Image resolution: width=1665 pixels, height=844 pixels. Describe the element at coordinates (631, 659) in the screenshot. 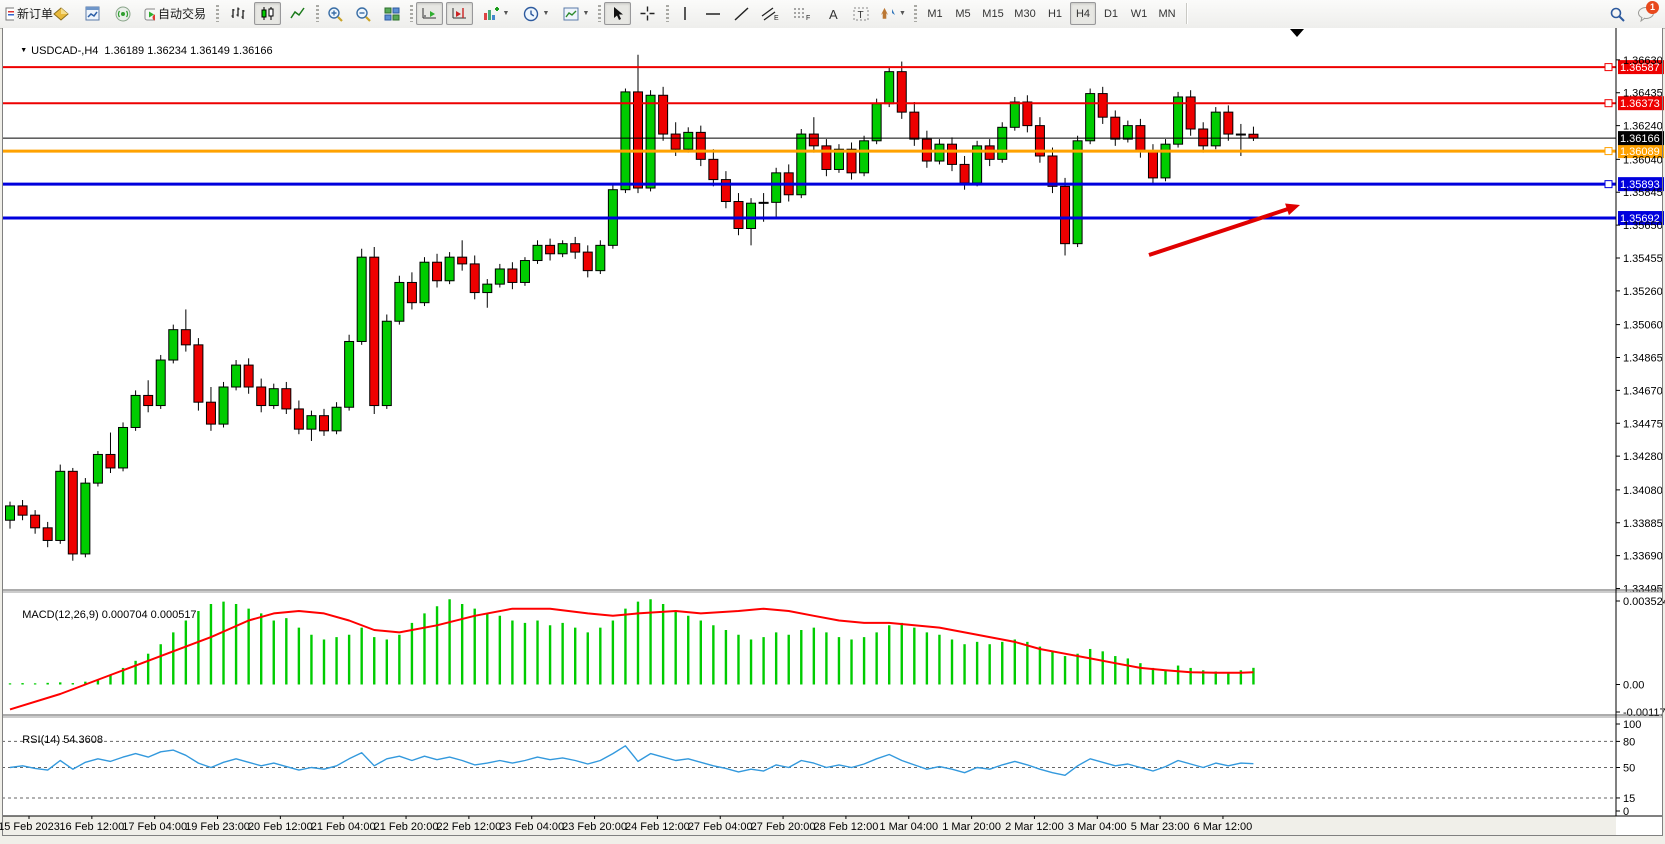

I see `macd-signal-line` at that location.